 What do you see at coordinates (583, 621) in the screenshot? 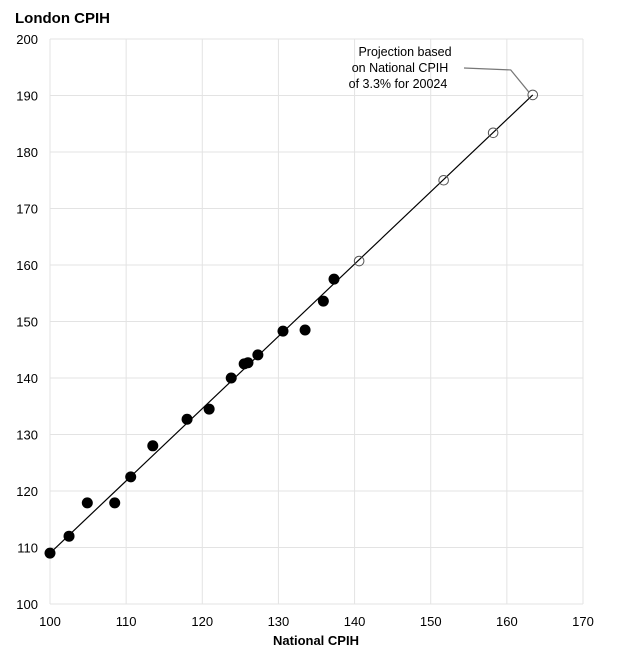
I see `x-tick-label: 170` at bounding box center [583, 621].